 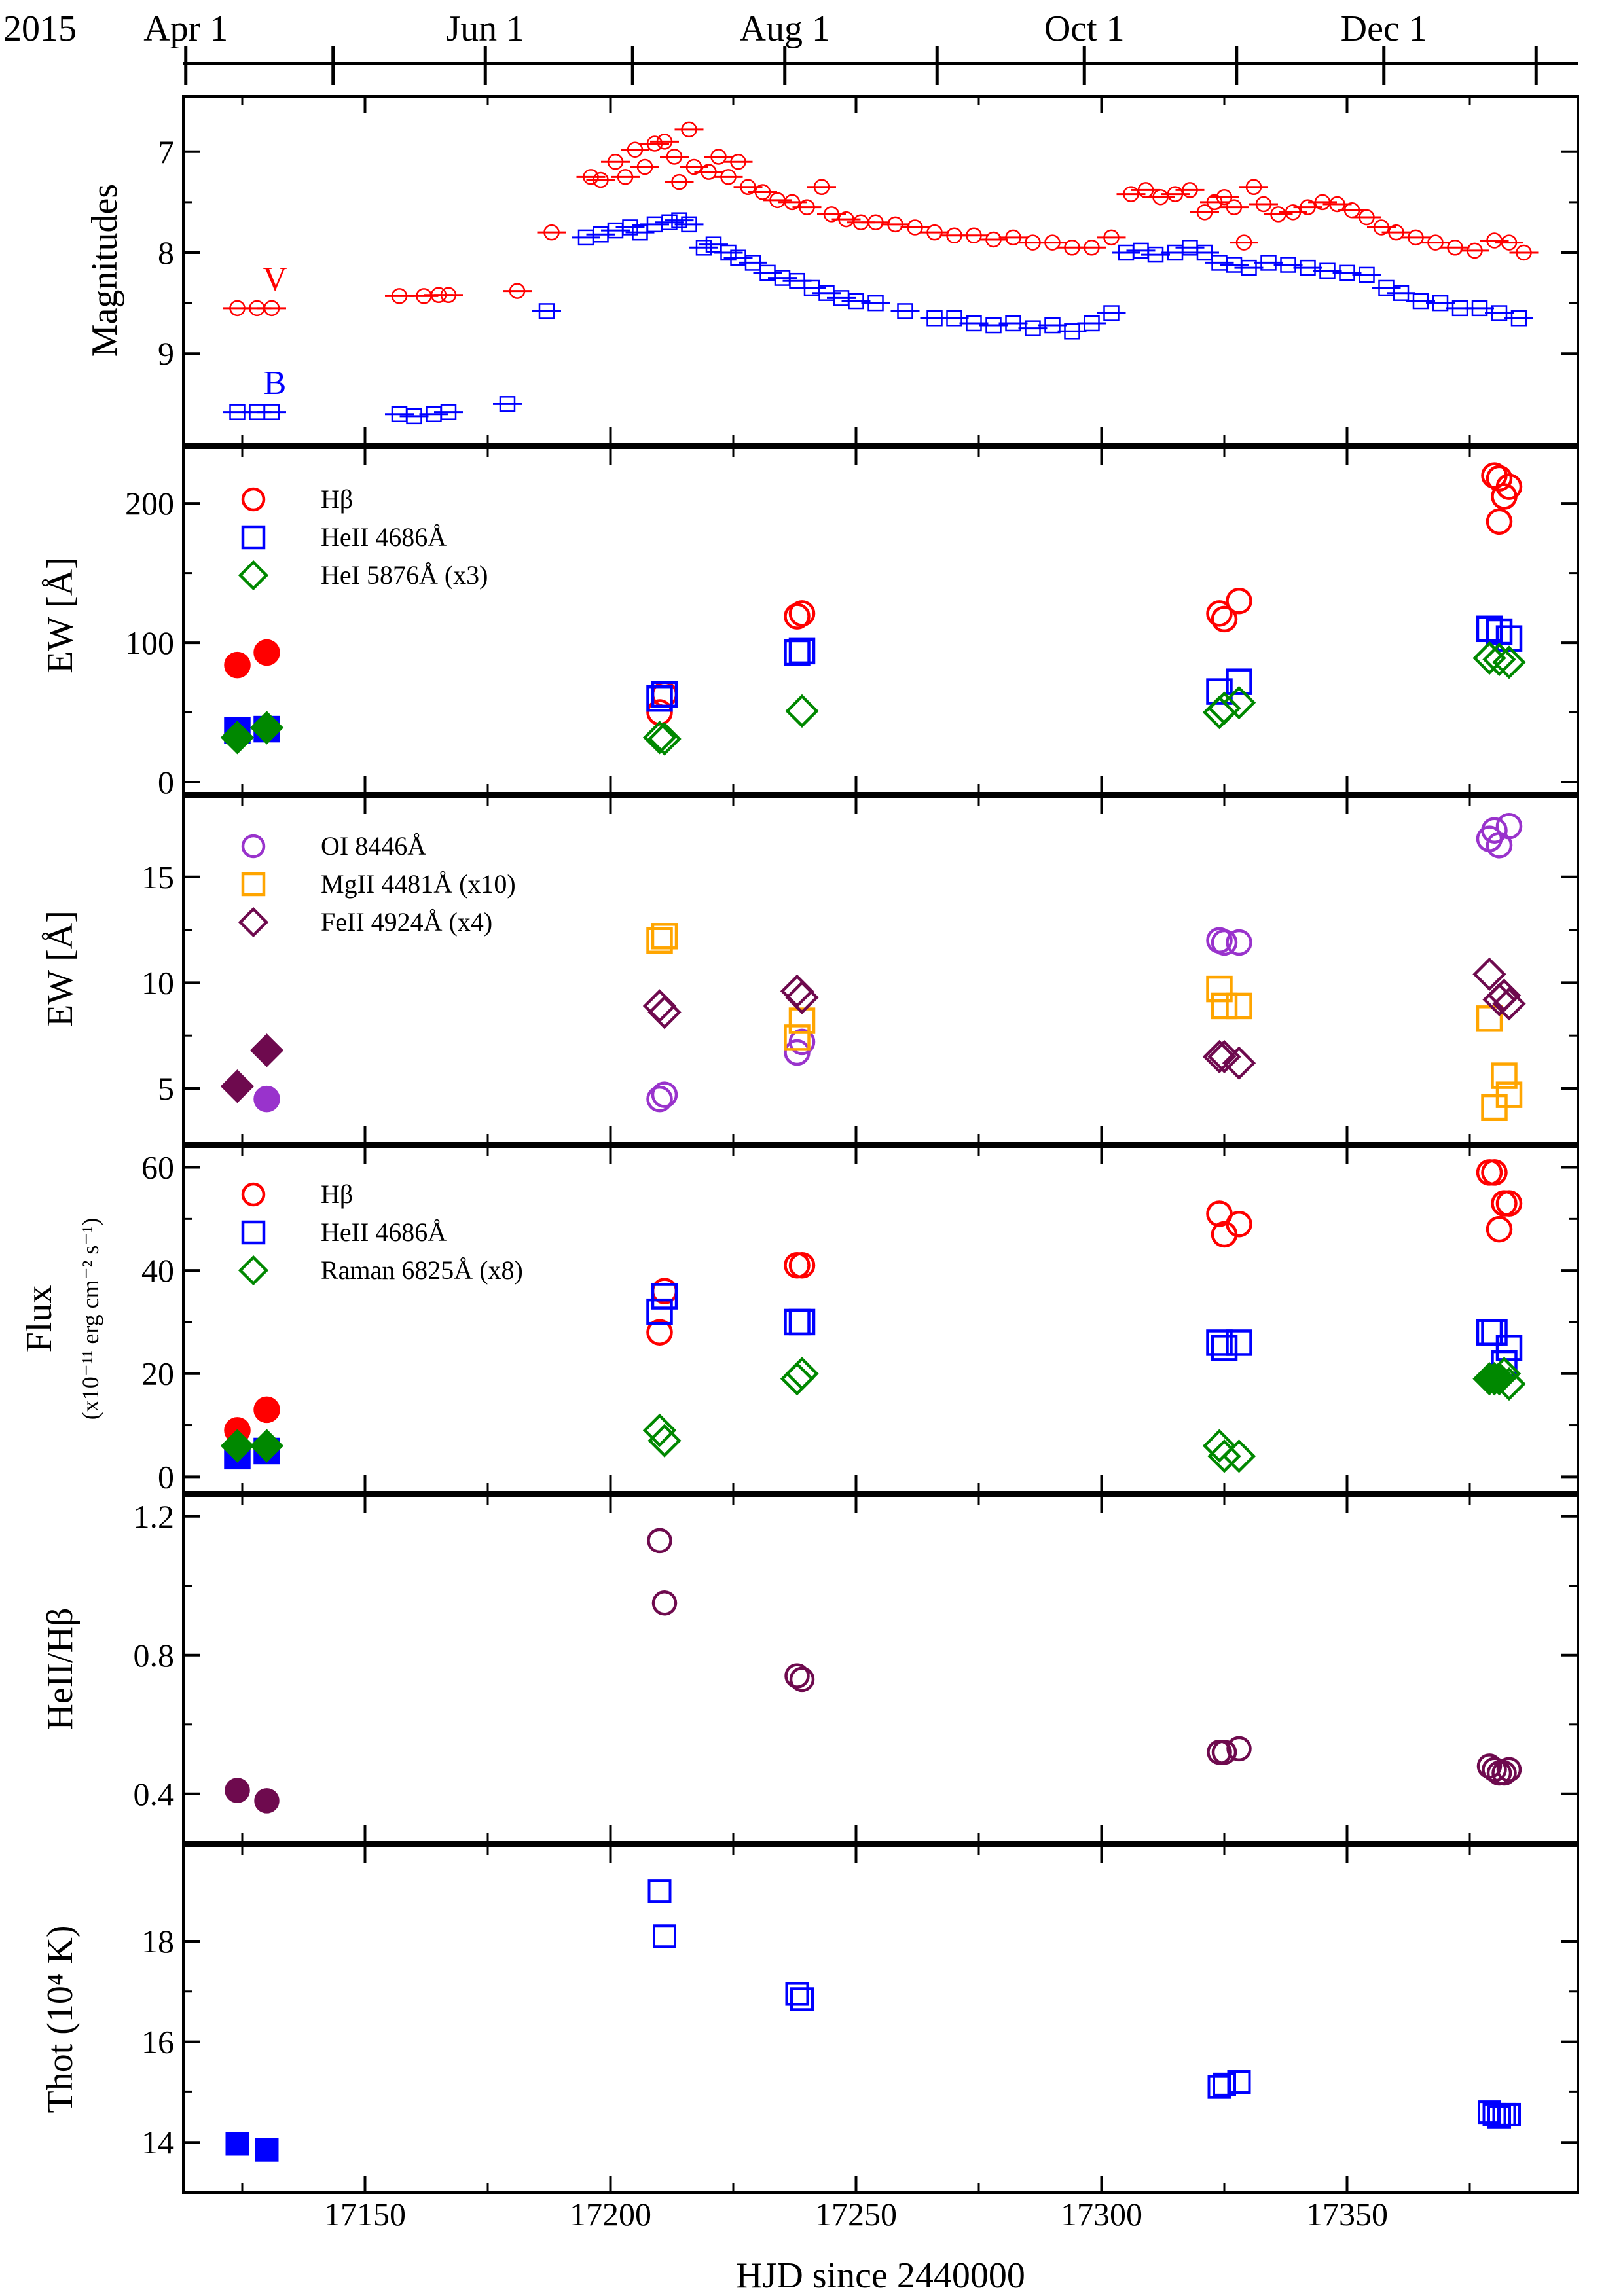 I want to click on magnitudes-y-tick-label-2: 9, so click(x=166, y=353).